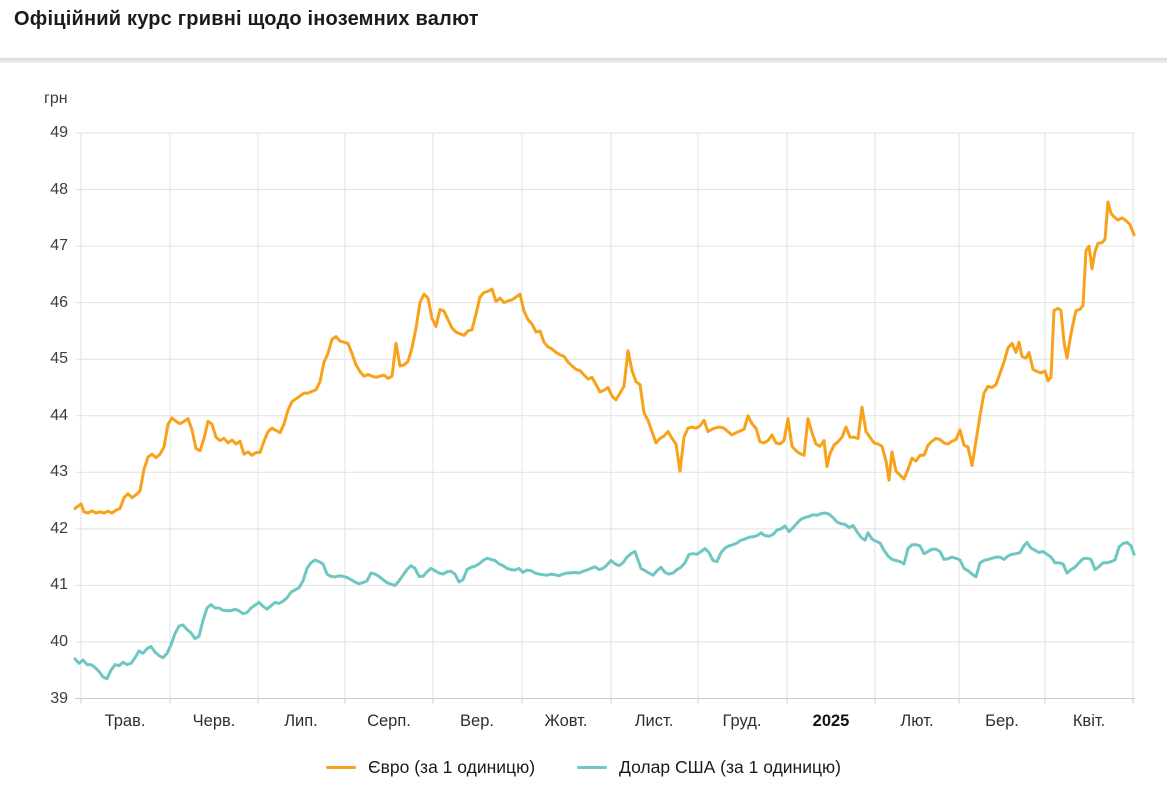 The width and height of the screenshot is (1167, 792). Describe the element at coordinates (301, 721) in the screenshot. I see `x-tick-label: Лип.` at that location.